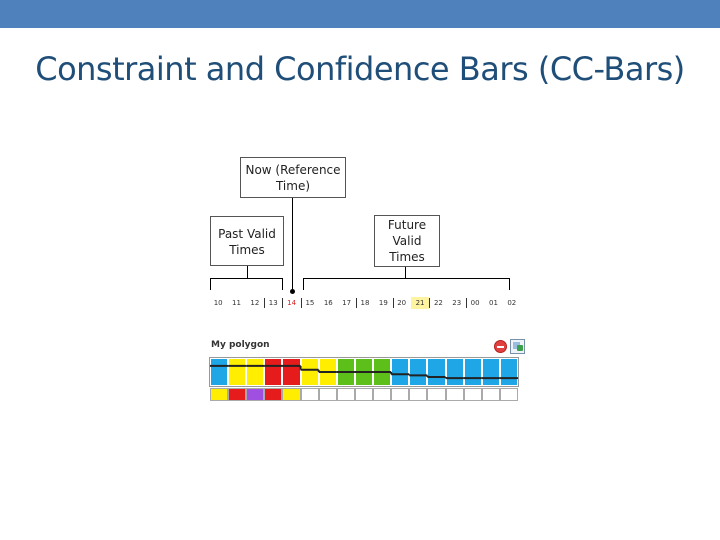  I want to click on past-bracket-stem, so click(247, 272).